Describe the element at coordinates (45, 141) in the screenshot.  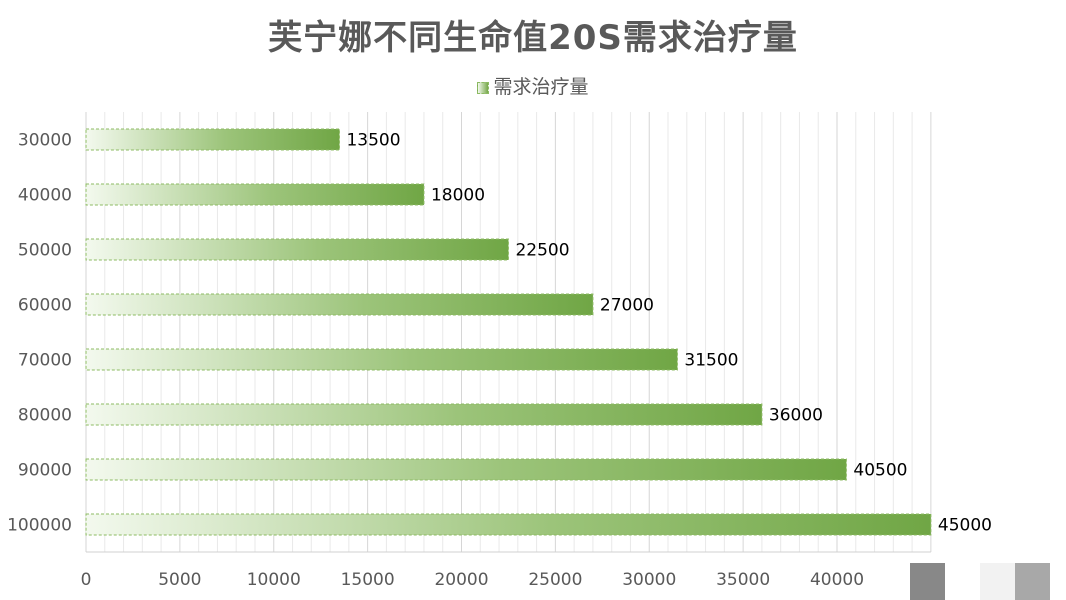
I see `category-label: 30000` at that location.